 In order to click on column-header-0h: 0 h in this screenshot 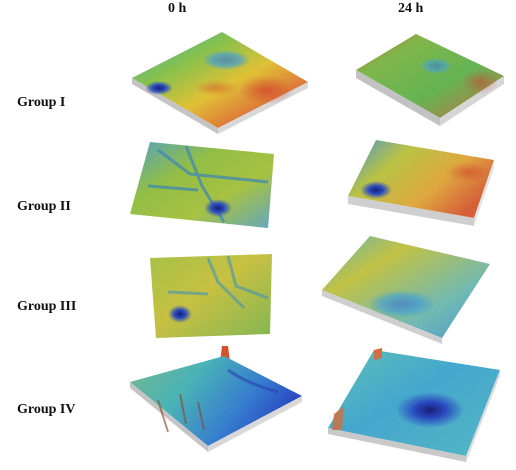, I will do `click(177, 8)`.